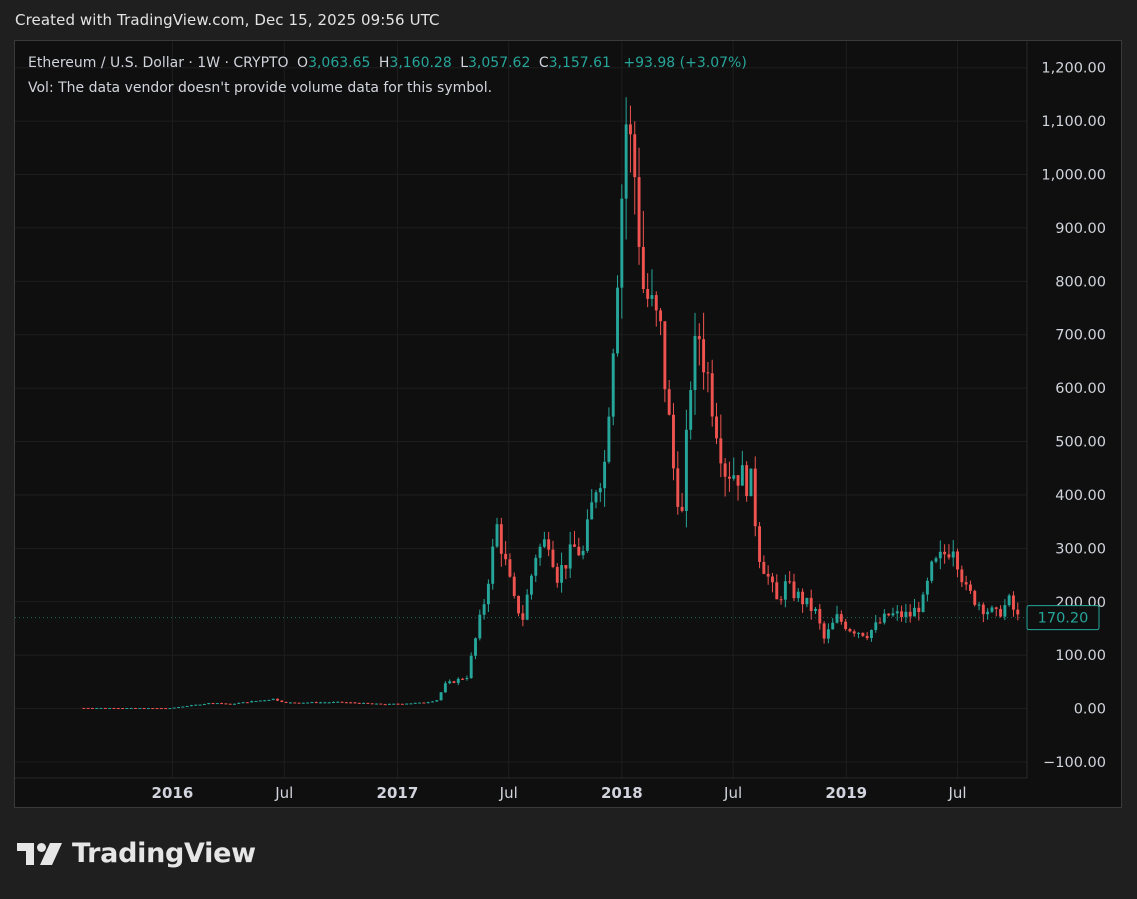 The width and height of the screenshot is (1137, 899). Describe the element at coordinates (339, 63) in the screenshot. I see `open-value: 3,063.65` at that location.